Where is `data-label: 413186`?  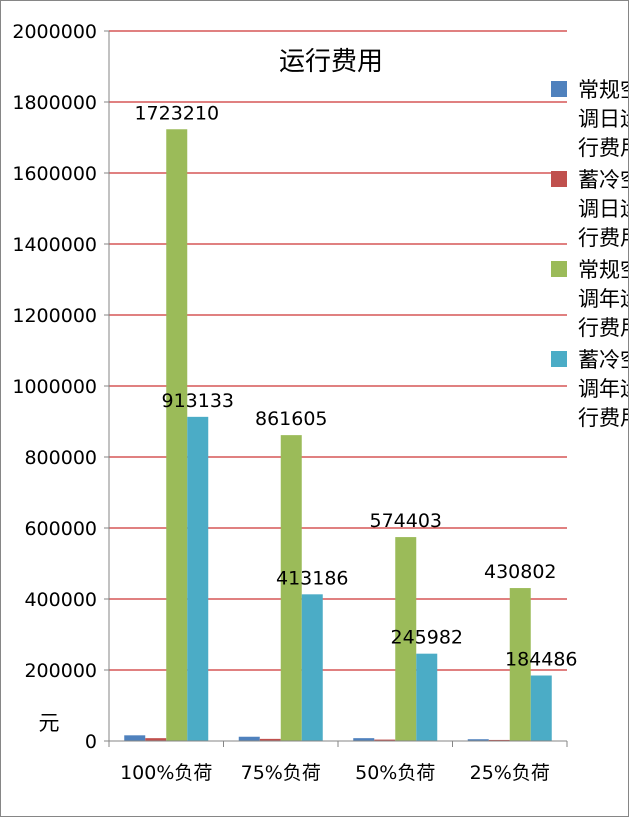 data-label: 413186 is located at coordinates (312, 578).